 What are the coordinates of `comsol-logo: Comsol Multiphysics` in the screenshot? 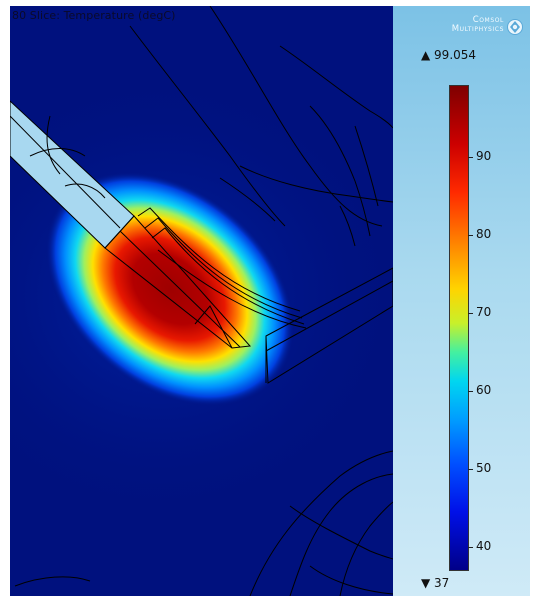 It's located at (471, 27).